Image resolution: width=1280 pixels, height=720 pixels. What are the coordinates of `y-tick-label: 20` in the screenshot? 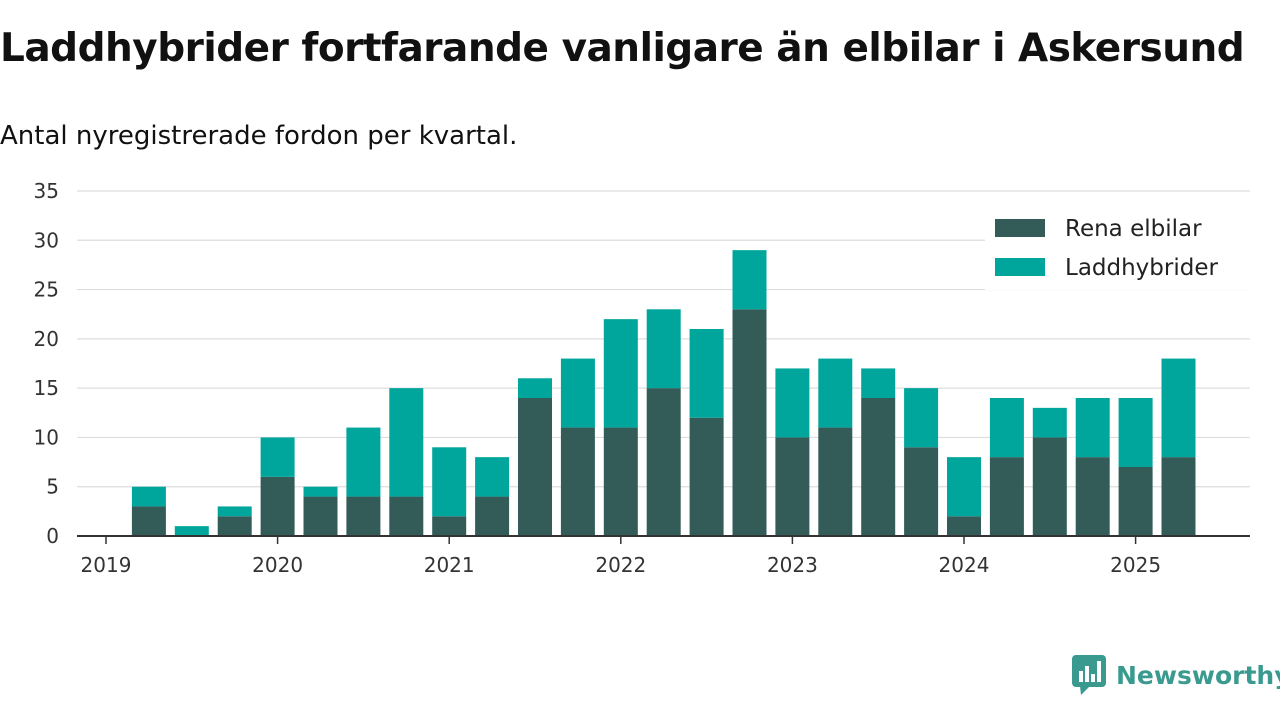 It's located at (46, 339).